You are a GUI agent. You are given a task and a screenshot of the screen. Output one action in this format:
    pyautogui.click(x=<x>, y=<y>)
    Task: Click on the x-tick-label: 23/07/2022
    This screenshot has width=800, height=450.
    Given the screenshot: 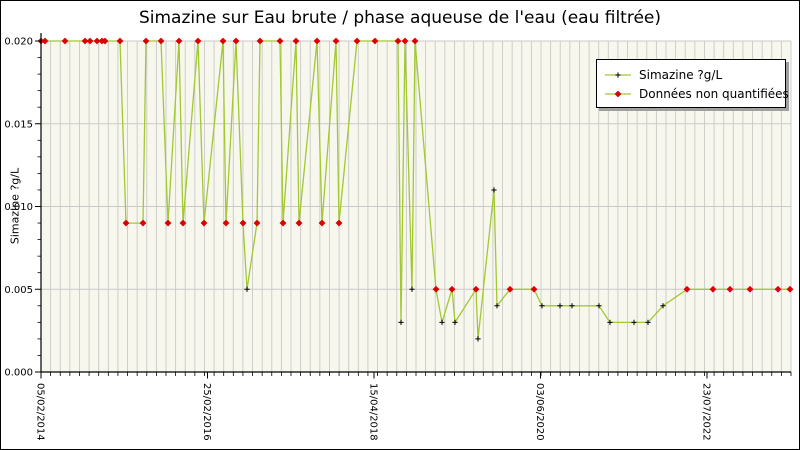 What is the action you would take?
    pyautogui.click(x=706, y=412)
    